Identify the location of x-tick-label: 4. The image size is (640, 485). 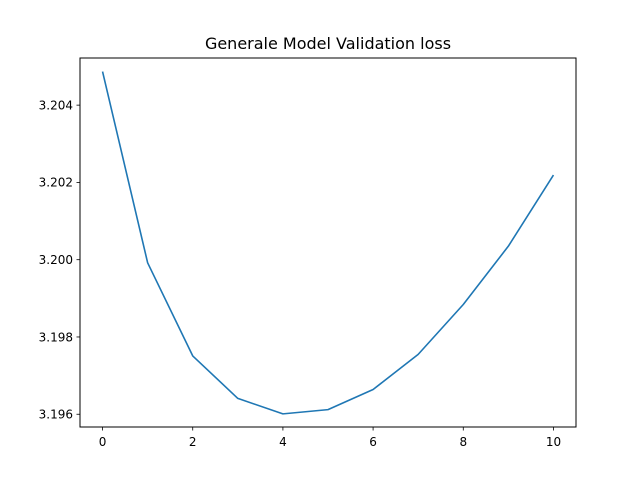
(283, 442).